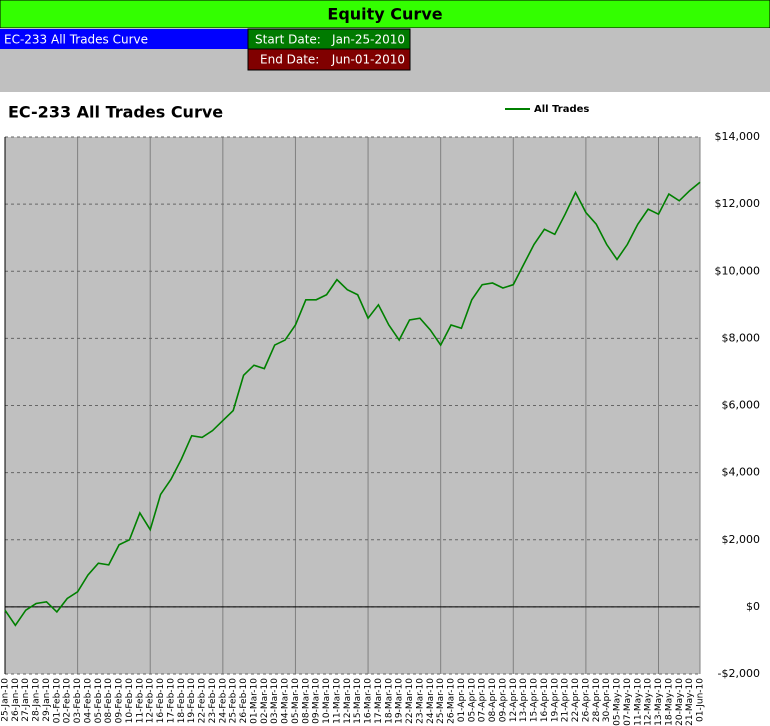 The height and width of the screenshot is (726, 770). What do you see at coordinates (358, 701) in the screenshot?
I see `x-tick-label: 15-Mar-10` at bounding box center [358, 701].